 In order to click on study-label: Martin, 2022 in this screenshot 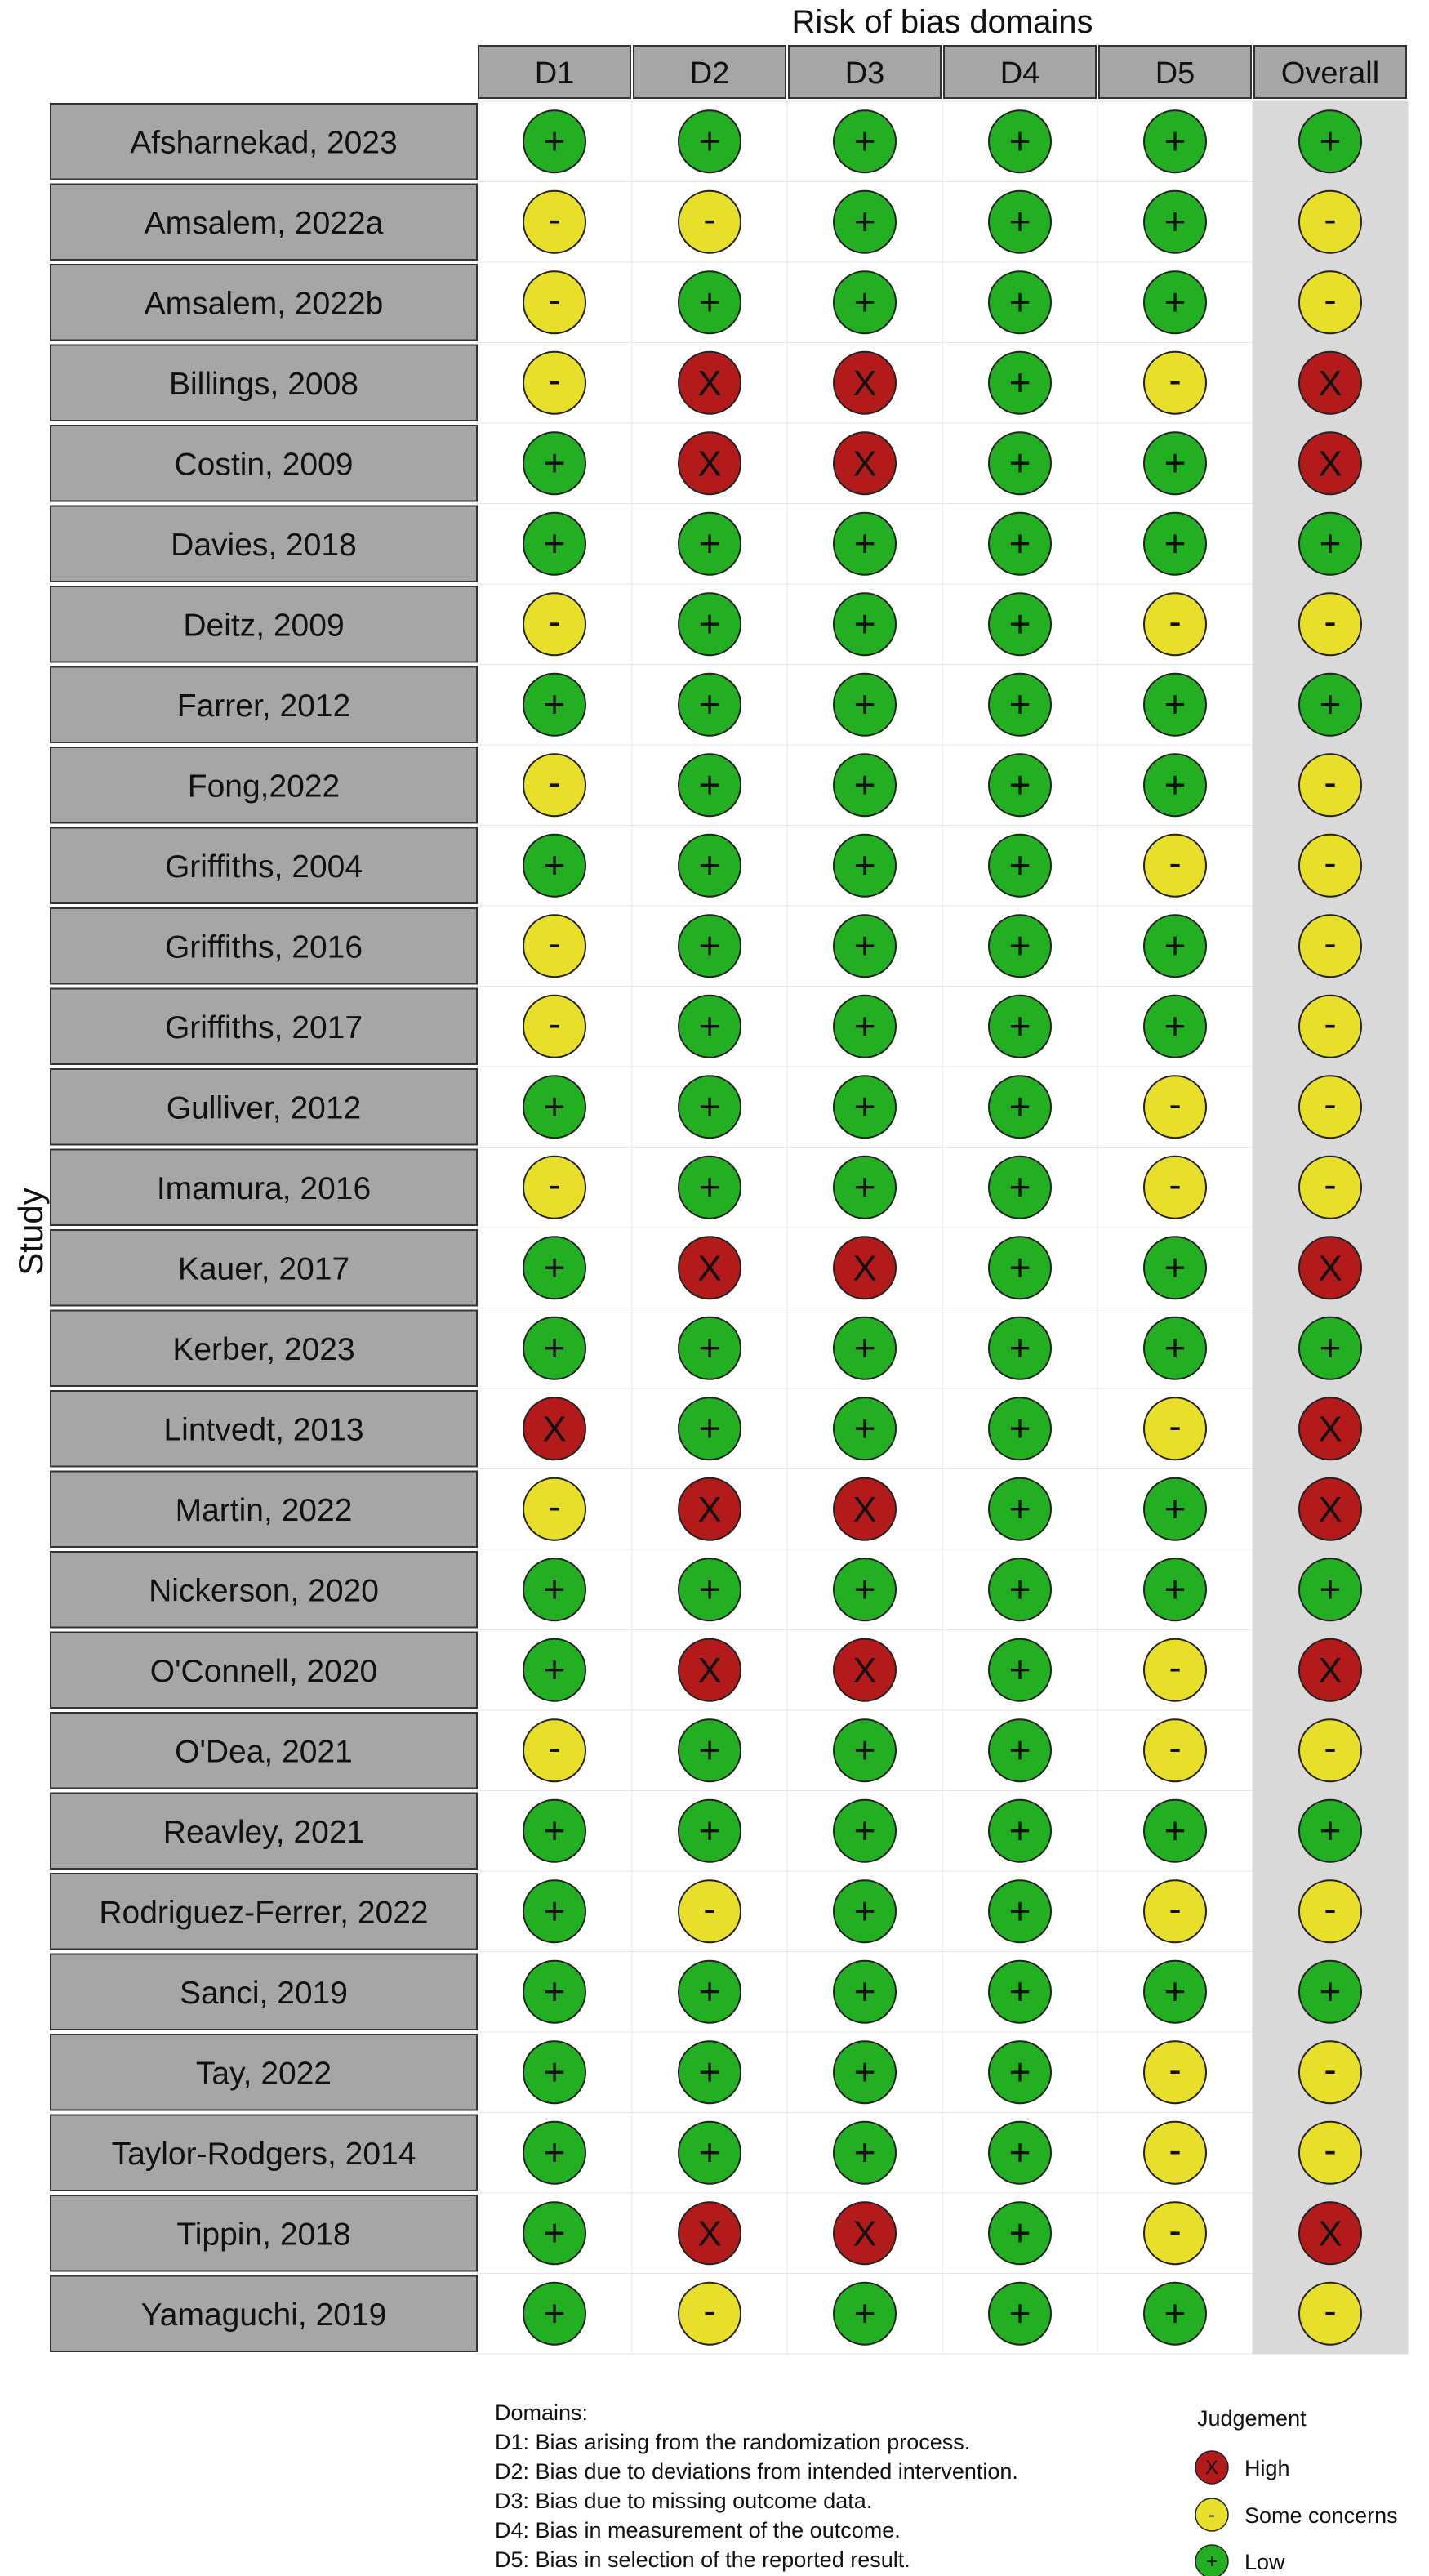, I will do `click(264, 1510)`.